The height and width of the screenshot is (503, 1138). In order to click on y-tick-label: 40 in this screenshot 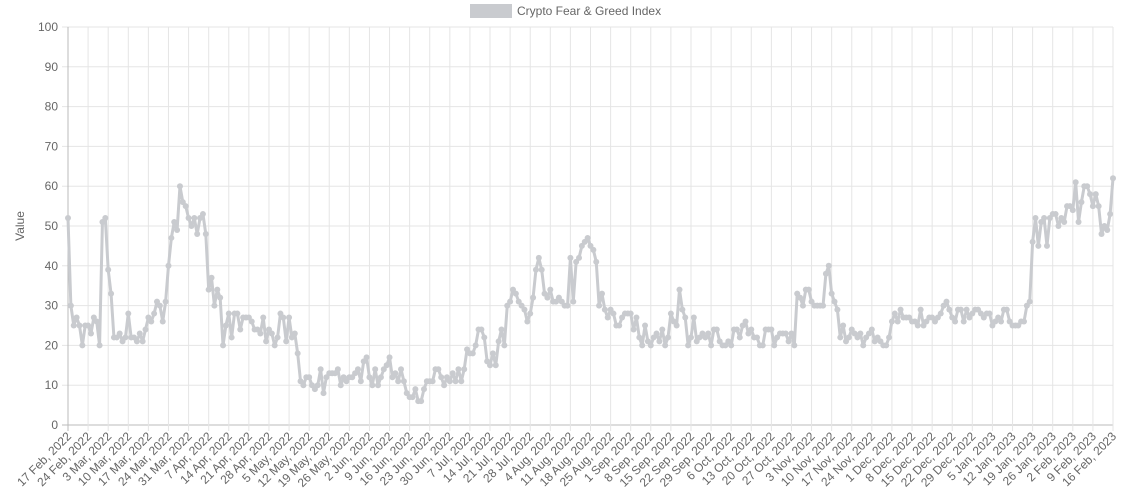, I will do `click(52, 266)`.